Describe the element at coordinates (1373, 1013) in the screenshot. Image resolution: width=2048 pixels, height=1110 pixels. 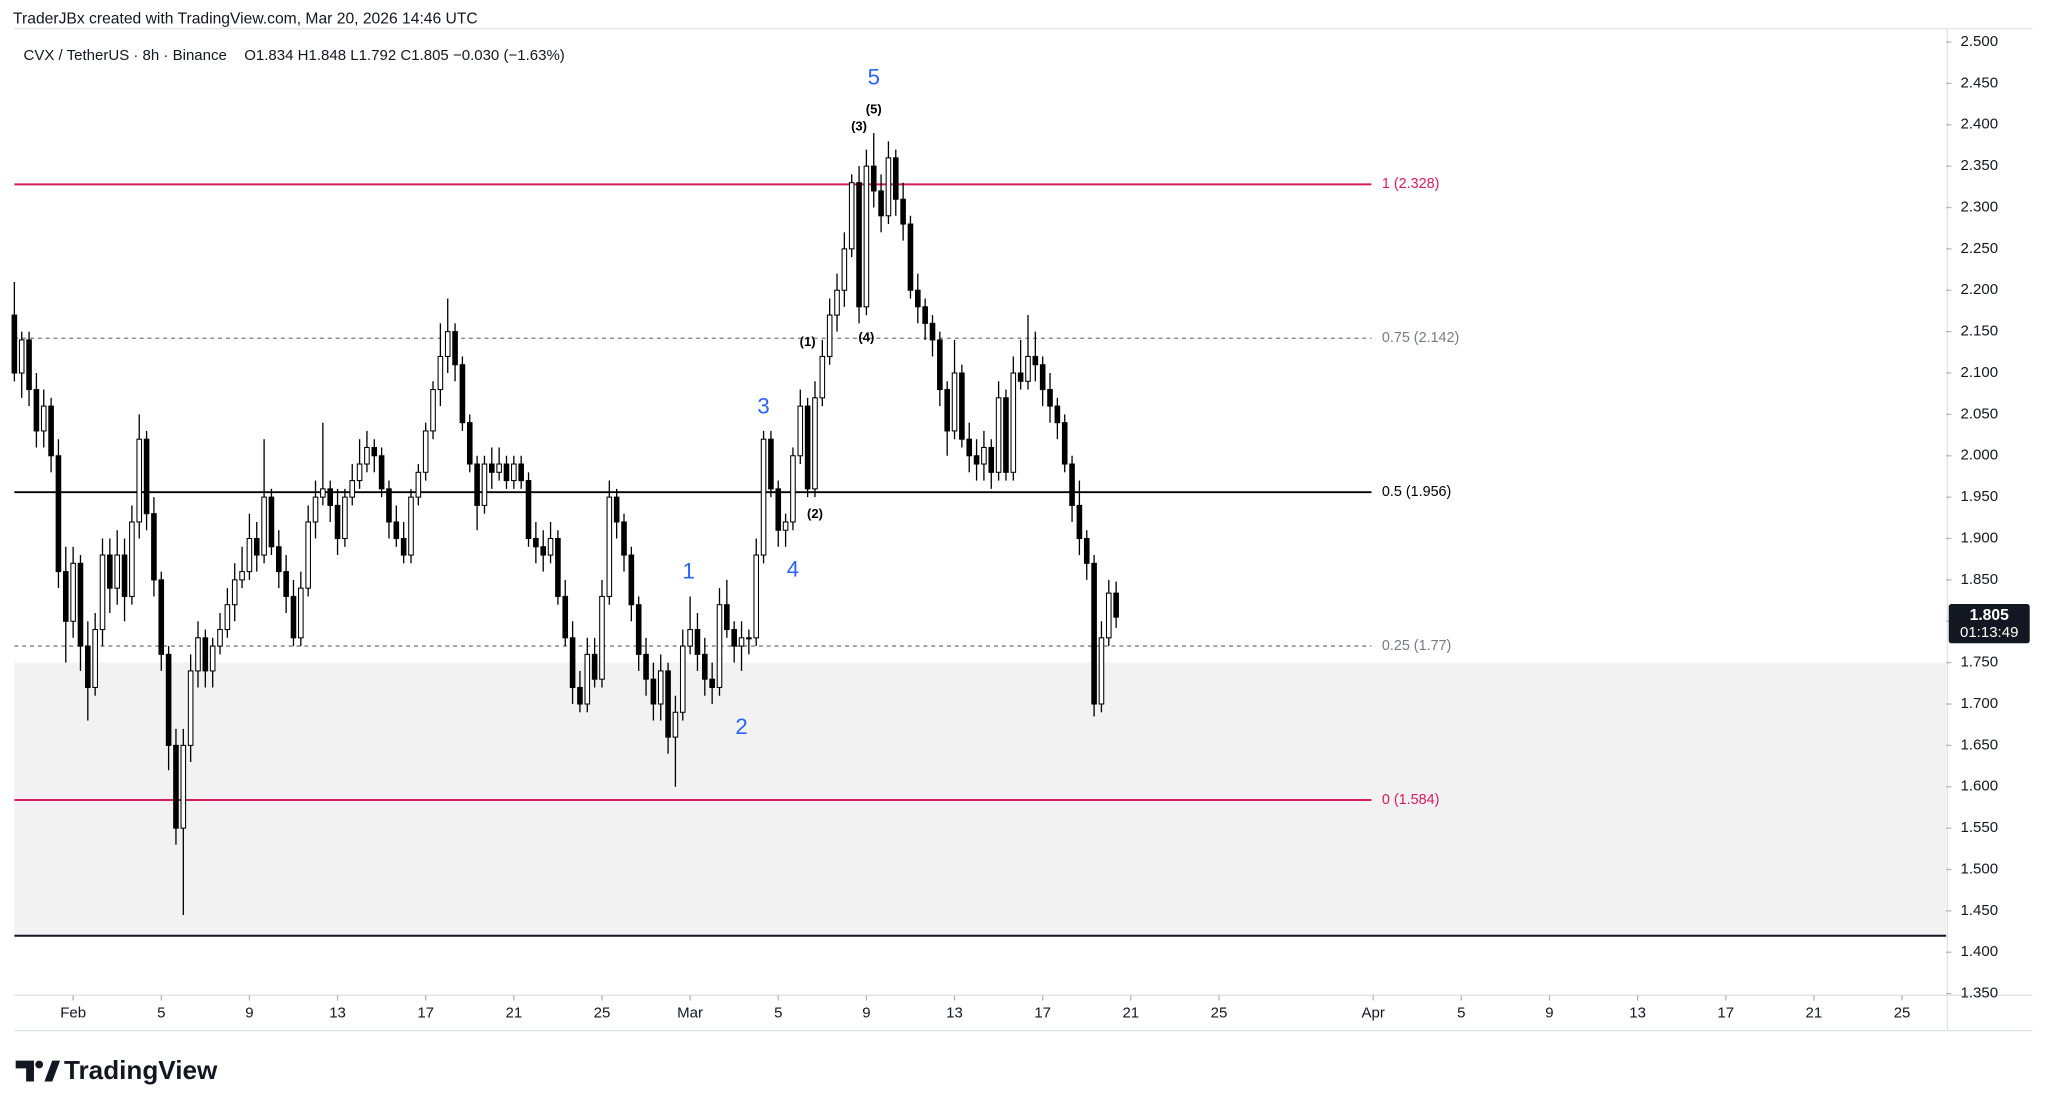
I see `x-tick-label: Apr` at that location.